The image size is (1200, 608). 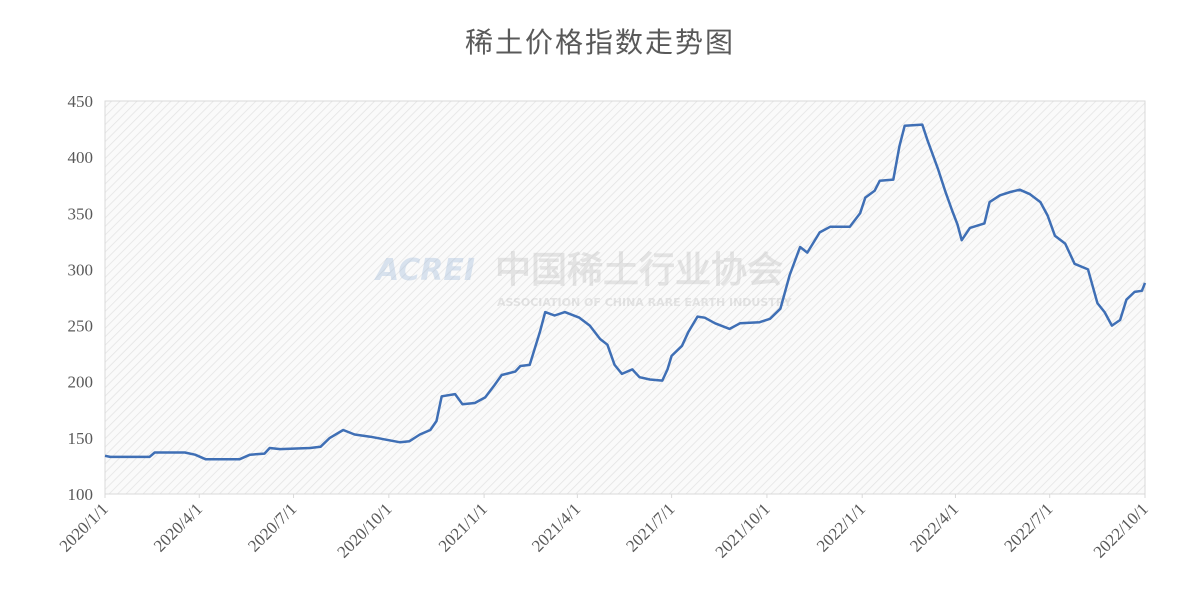 I want to click on x-tick-label: 2022/4/1, so click(x=934, y=527).